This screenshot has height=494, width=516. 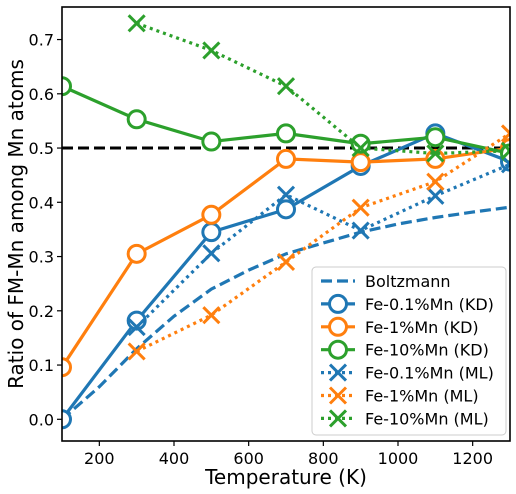 What do you see at coordinates (408, 281) in the screenshot?
I see `legend-label-0: Boltzmann` at bounding box center [408, 281].